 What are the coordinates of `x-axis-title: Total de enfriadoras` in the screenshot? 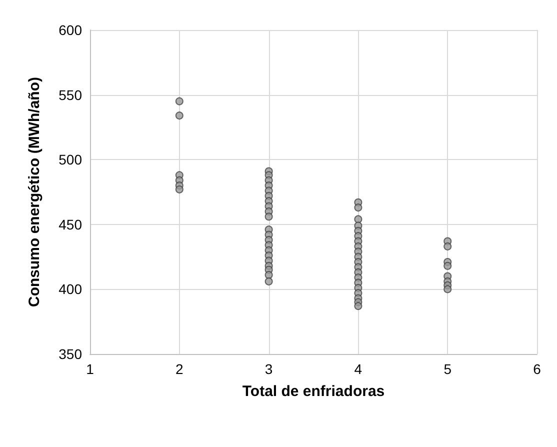 It's located at (313, 391).